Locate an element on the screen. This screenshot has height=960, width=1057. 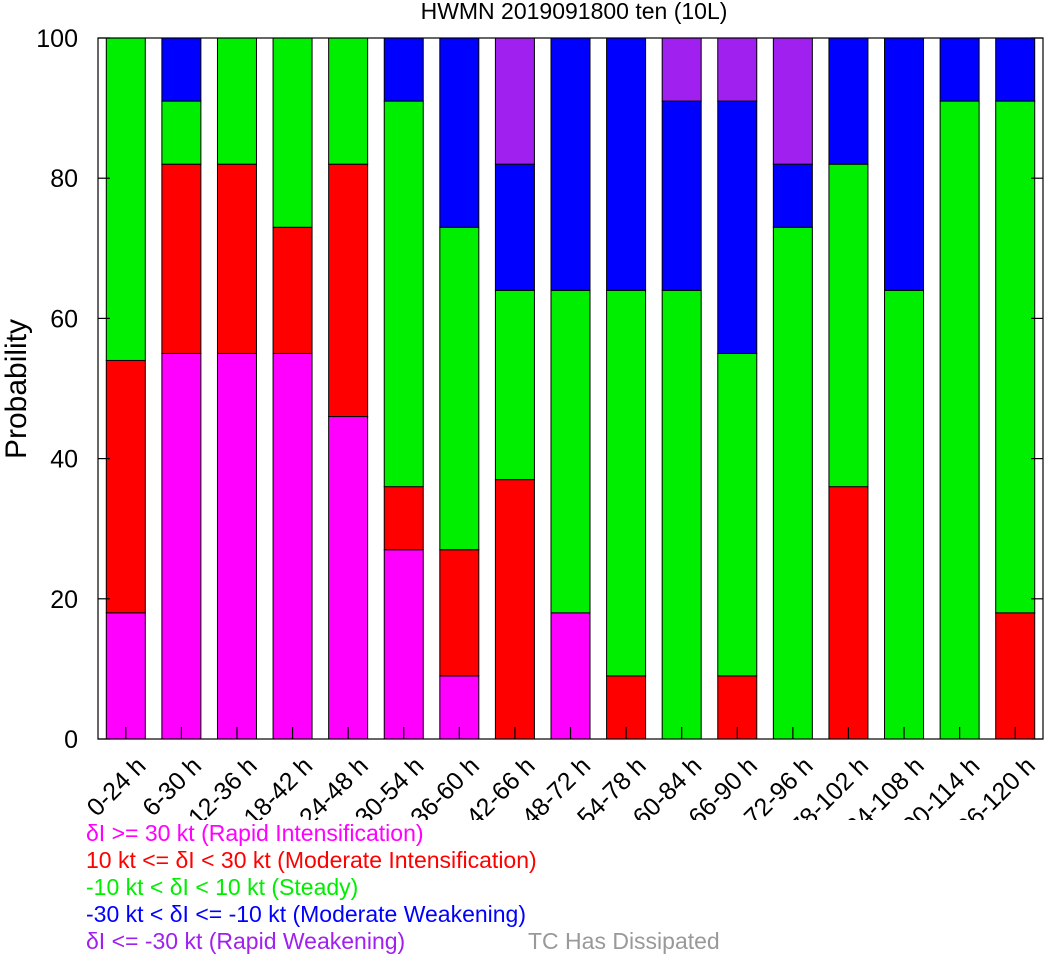
y-tick-label-80: 80 is located at coordinates (64, 179).